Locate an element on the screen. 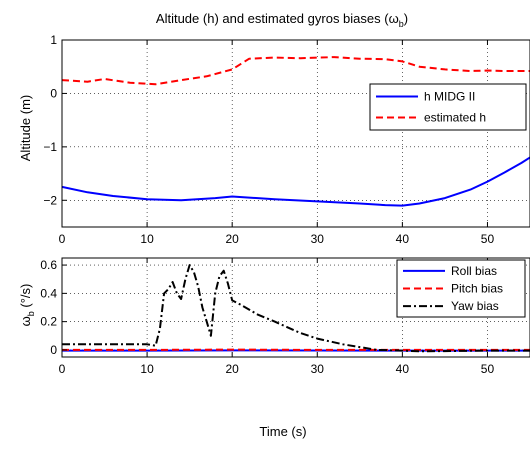 The image size is (530, 450). bias-ytick-label-1: 0.2 is located at coordinates (48, 322).